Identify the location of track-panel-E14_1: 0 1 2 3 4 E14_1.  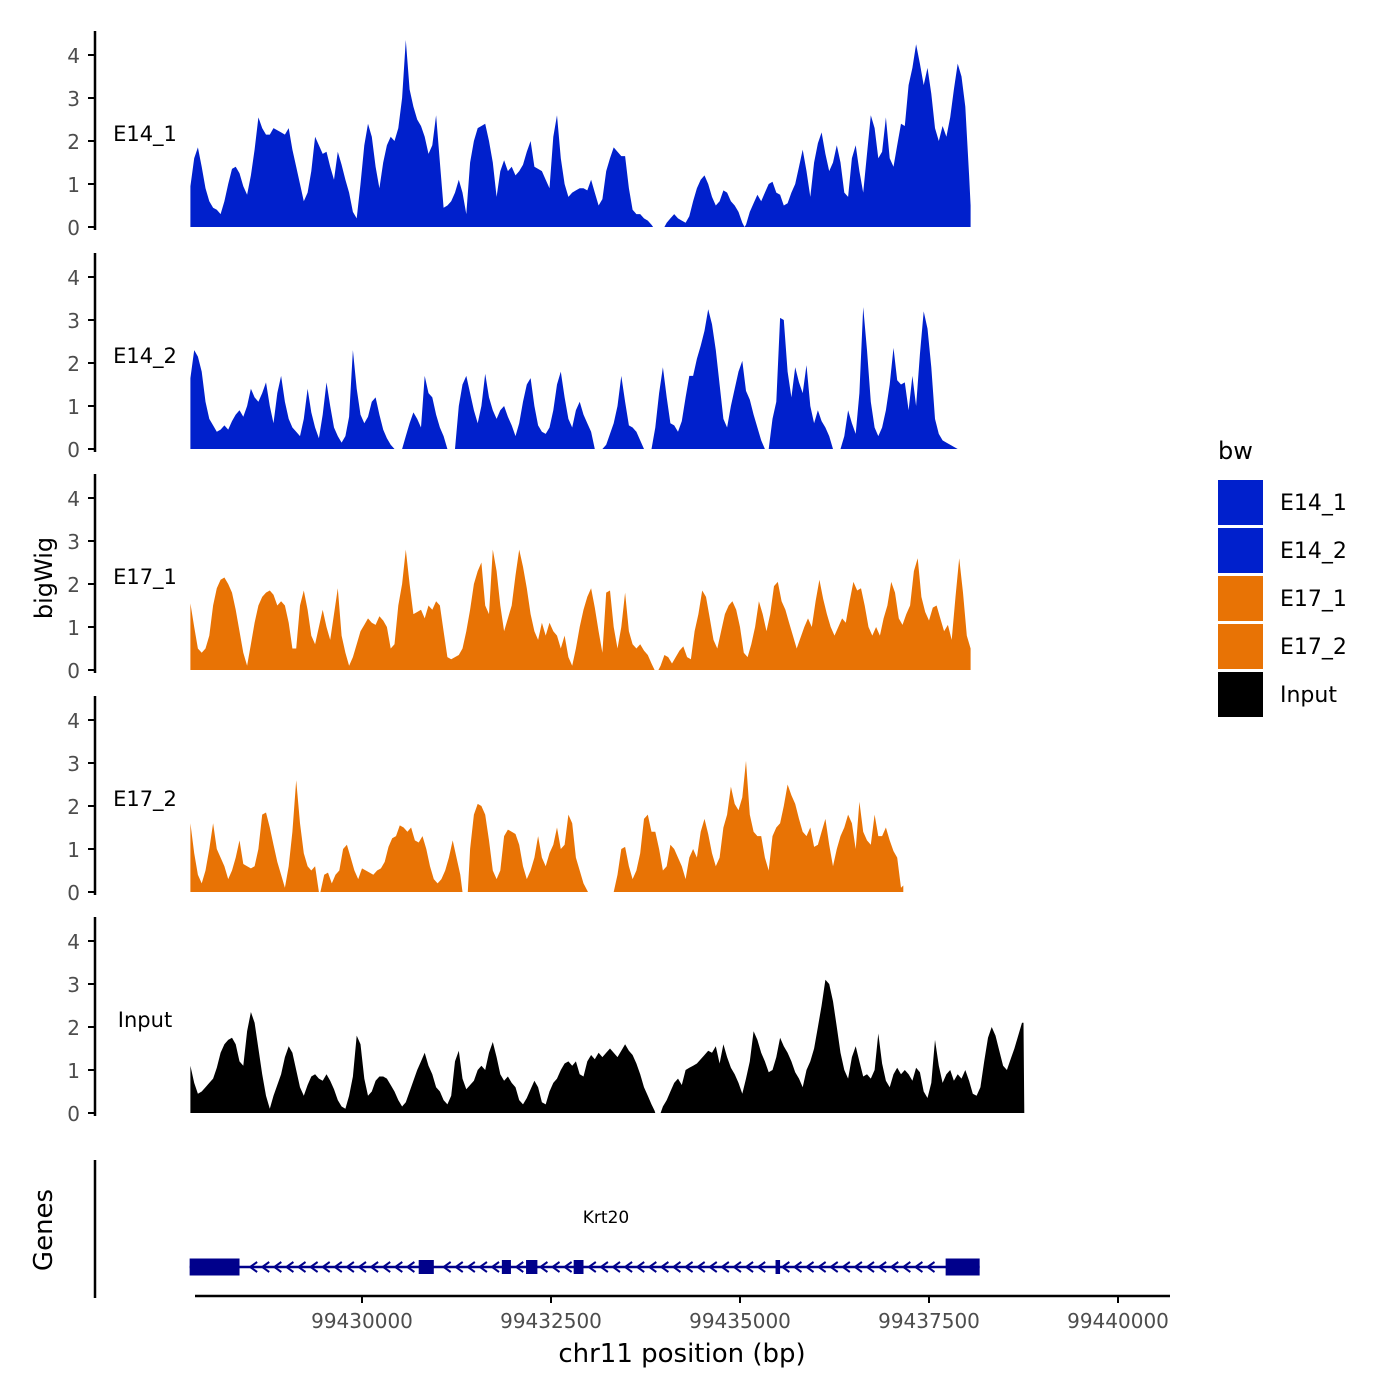
(519, 135).